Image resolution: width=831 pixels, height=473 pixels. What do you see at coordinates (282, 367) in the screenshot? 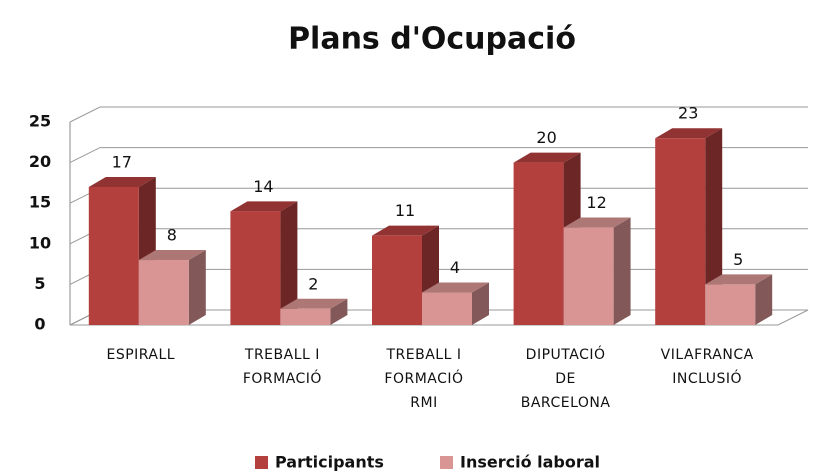
I see `x-tick-label: TREBALL I FORMACIÓ` at bounding box center [282, 367].